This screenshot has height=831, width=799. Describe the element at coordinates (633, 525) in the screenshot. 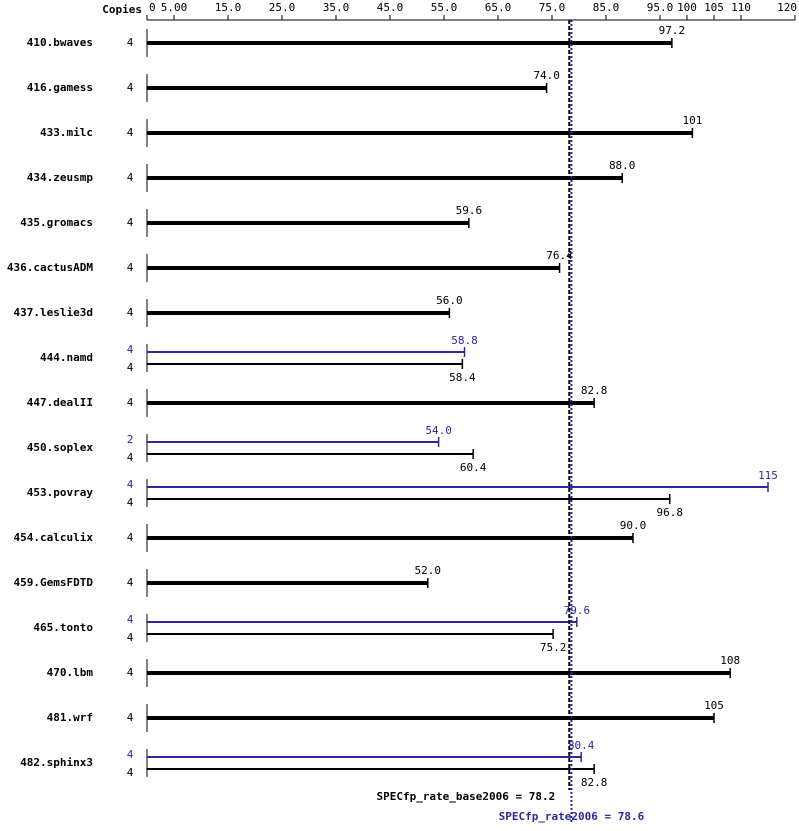

I see `value-label: 90.0` at that location.